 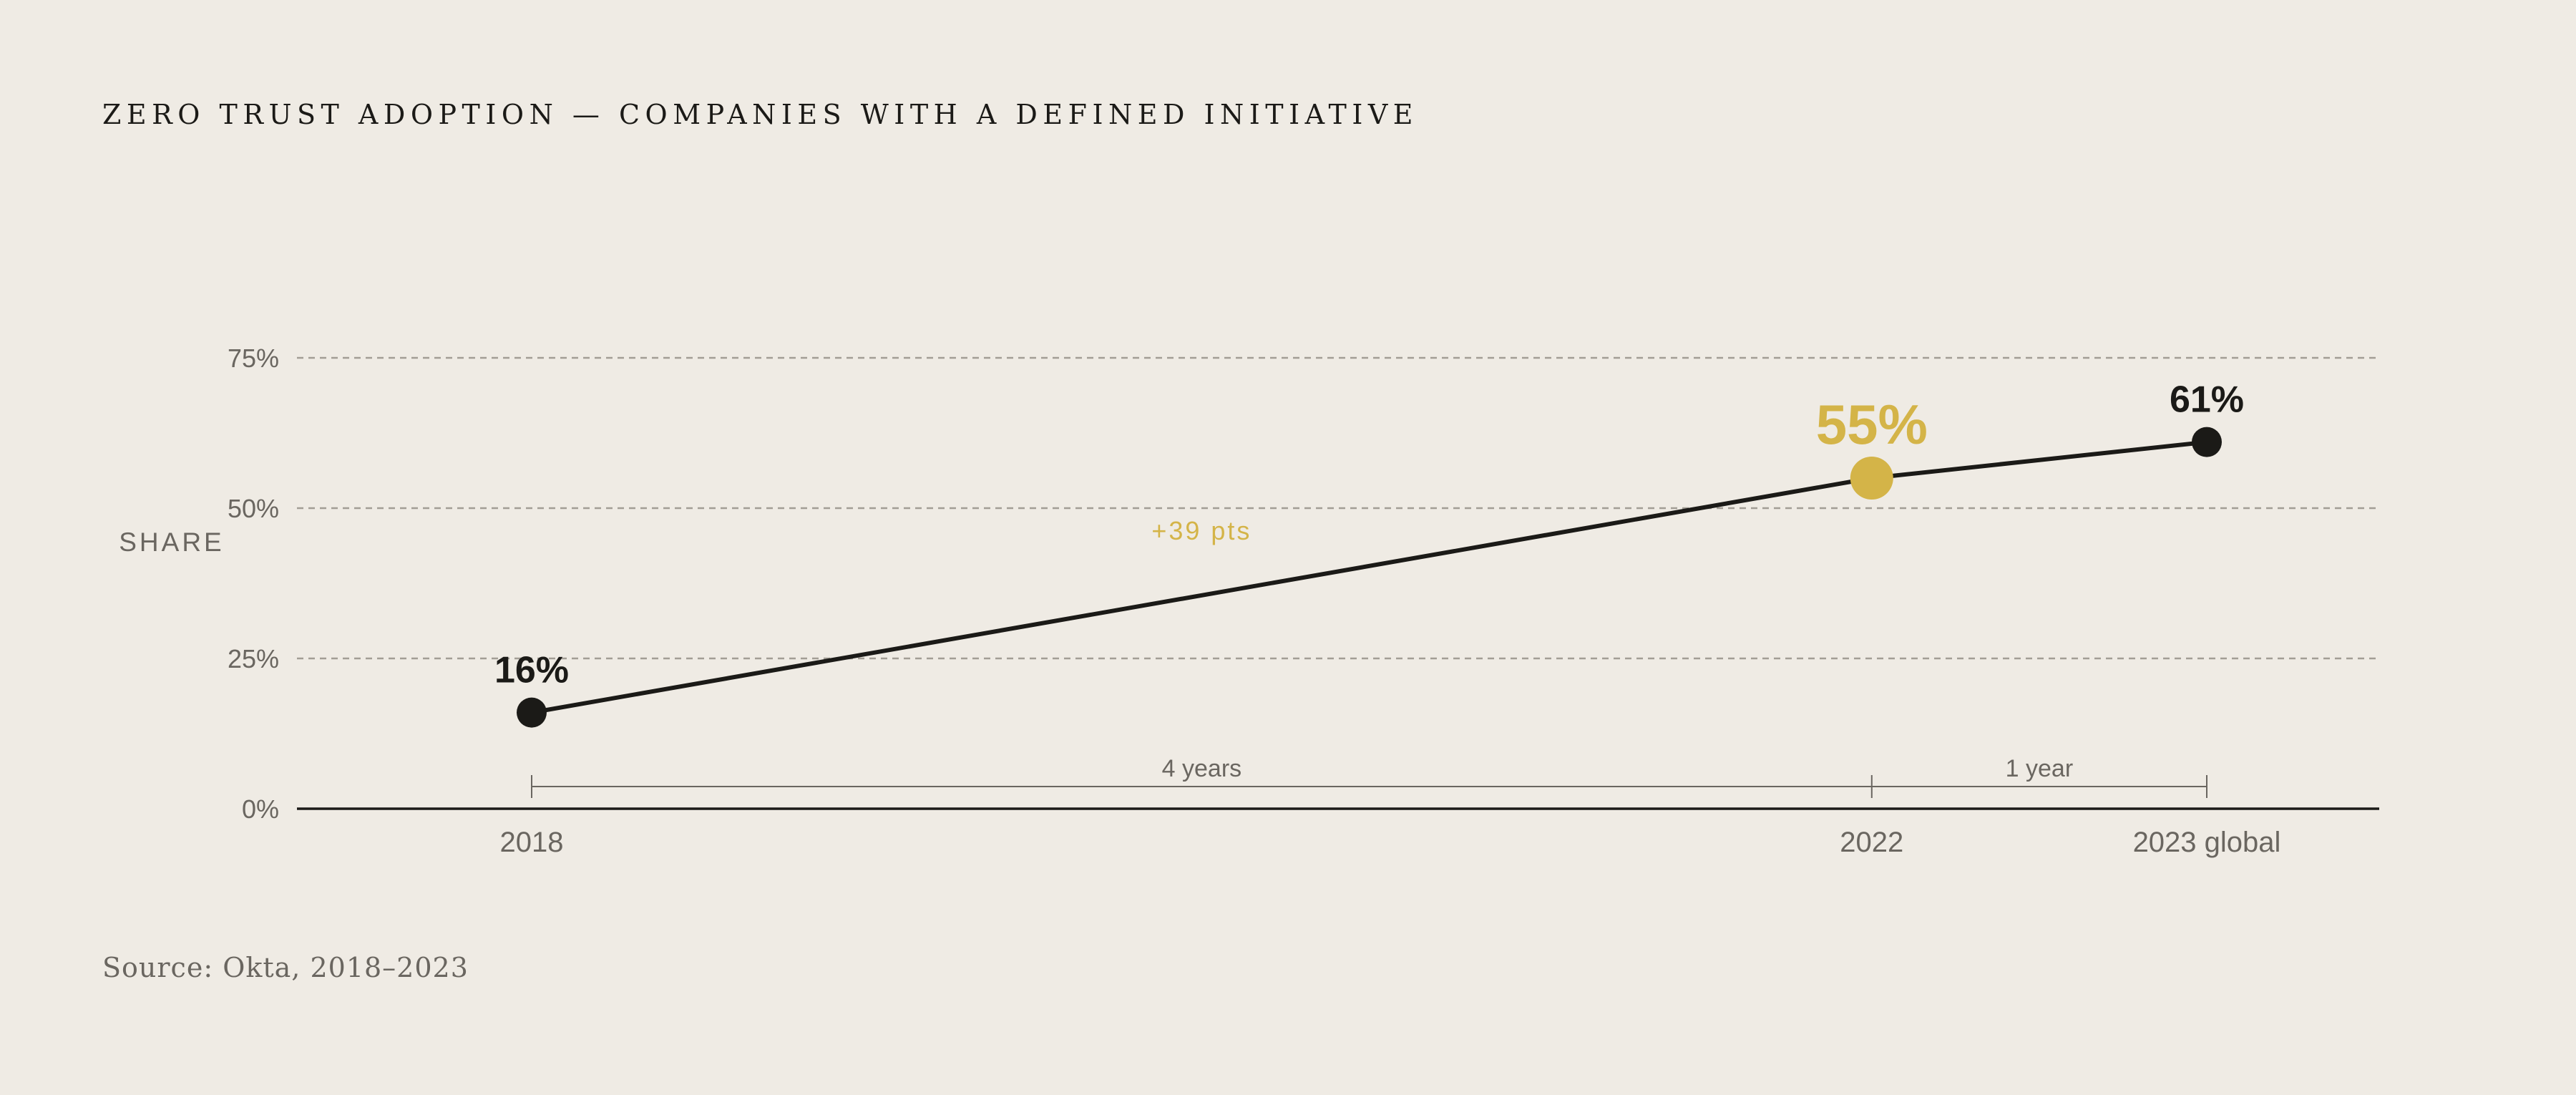 What do you see at coordinates (253, 358) in the screenshot?
I see `y-tick-label: 75%` at bounding box center [253, 358].